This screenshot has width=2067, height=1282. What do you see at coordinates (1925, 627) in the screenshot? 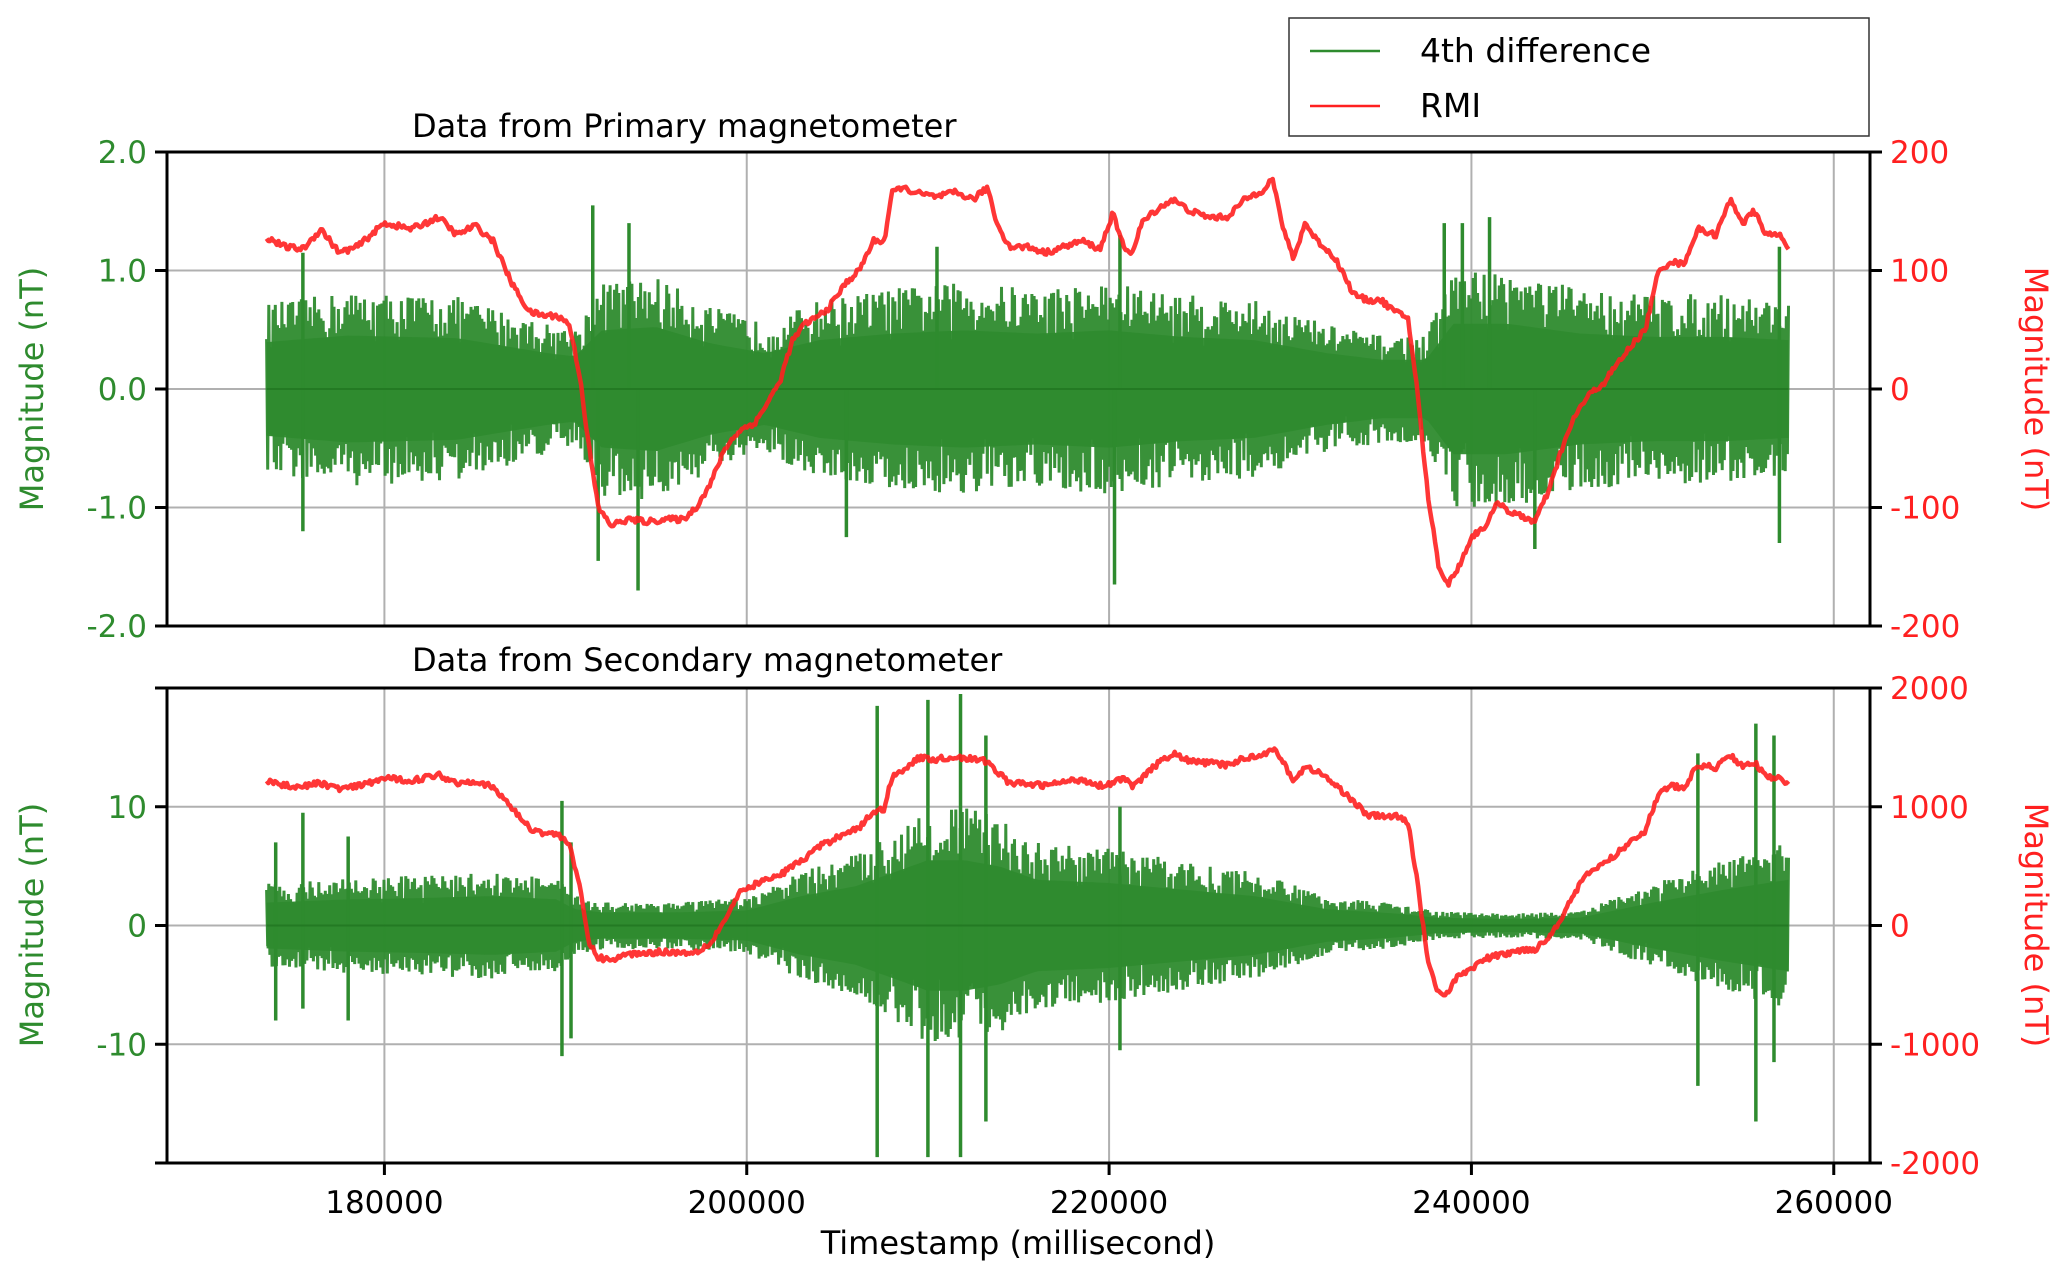
I see `tick-label-right-primary: -200` at bounding box center [1925, 627].